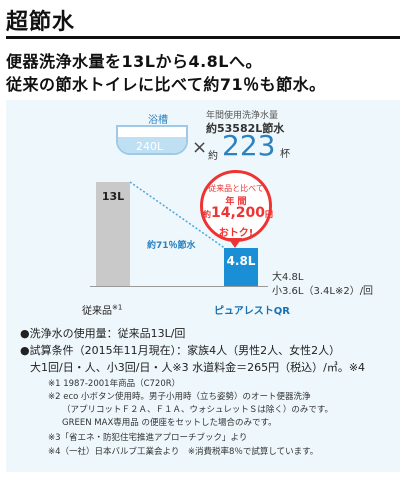 This screenshot has width=406, height=483. I want to click on badge-pointer, so click(235, 243).